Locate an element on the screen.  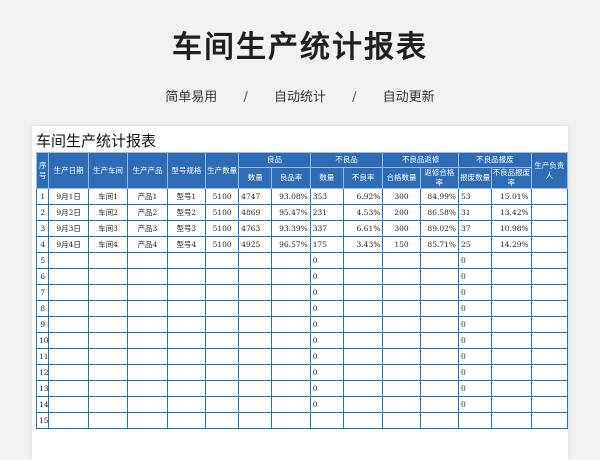
cell-seq: 8 is located at coordinates (42, 308).